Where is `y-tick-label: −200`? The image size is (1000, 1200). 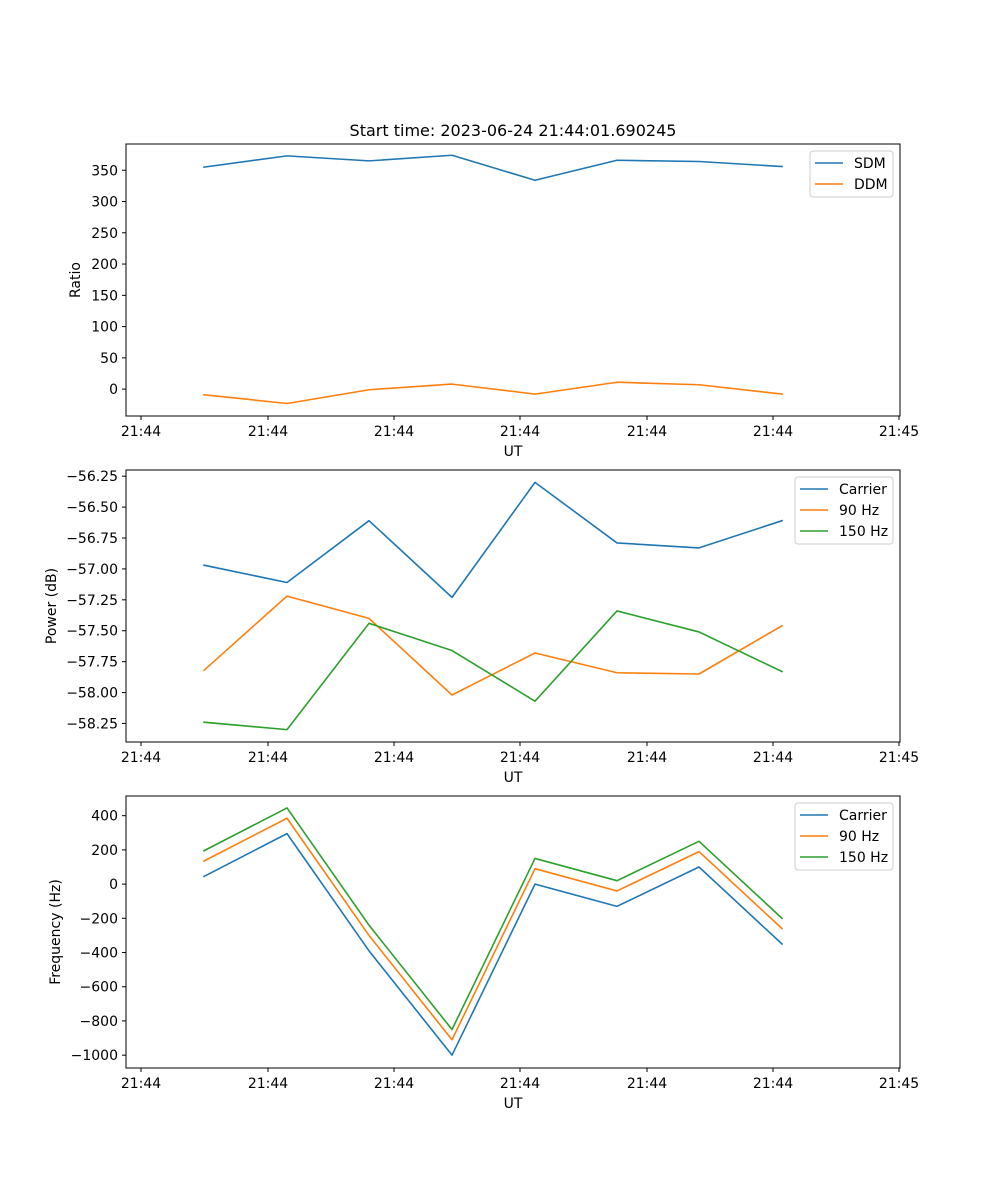 y-tick-label: −200 is located at coordinates (99, 919).